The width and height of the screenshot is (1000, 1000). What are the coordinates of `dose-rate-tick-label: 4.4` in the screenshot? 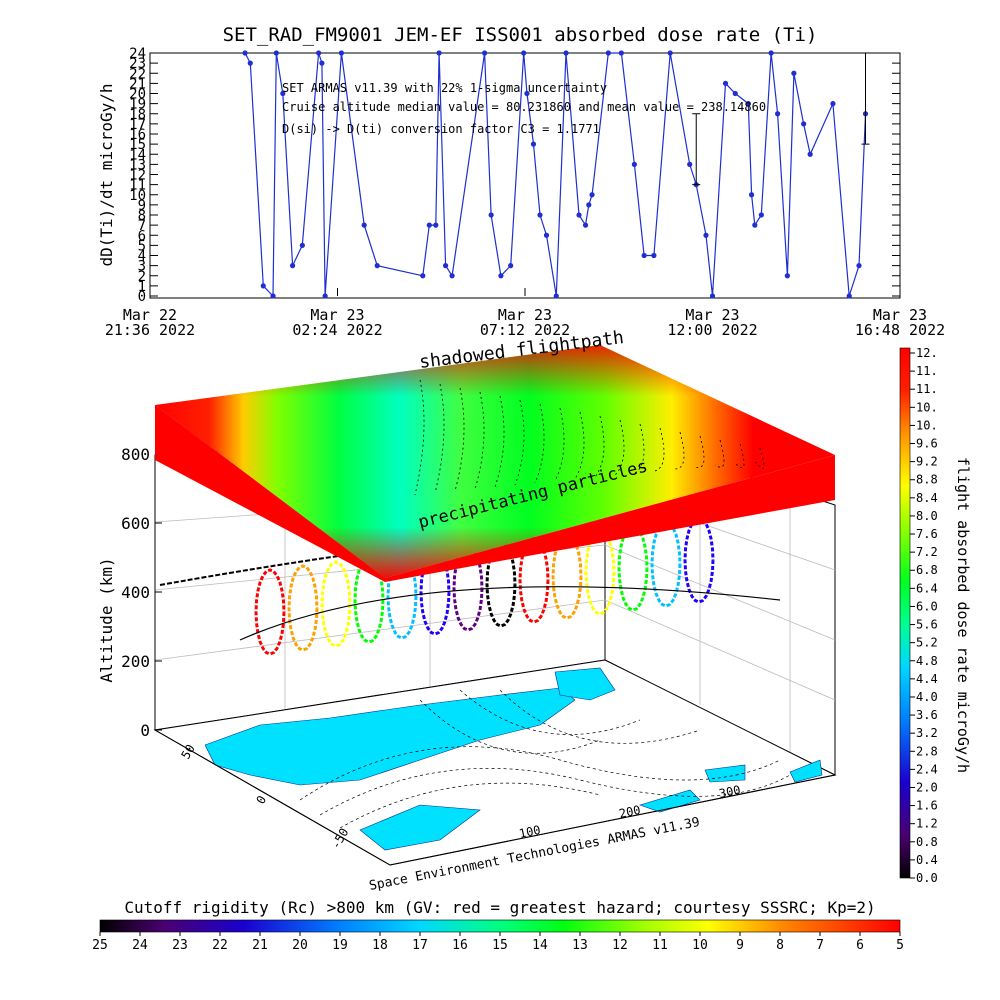 It's located at (927, 679).